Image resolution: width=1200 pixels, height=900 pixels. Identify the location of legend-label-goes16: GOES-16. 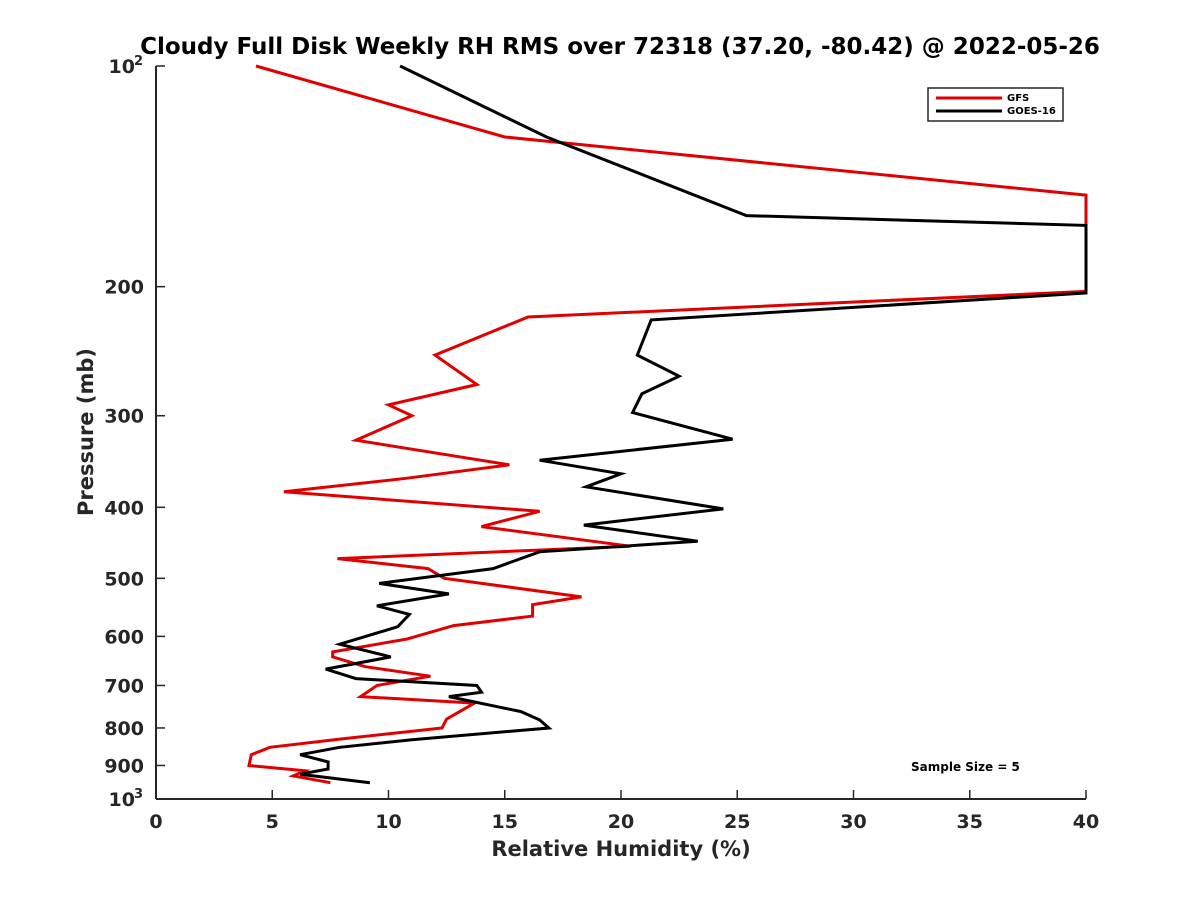
(1031, 111).